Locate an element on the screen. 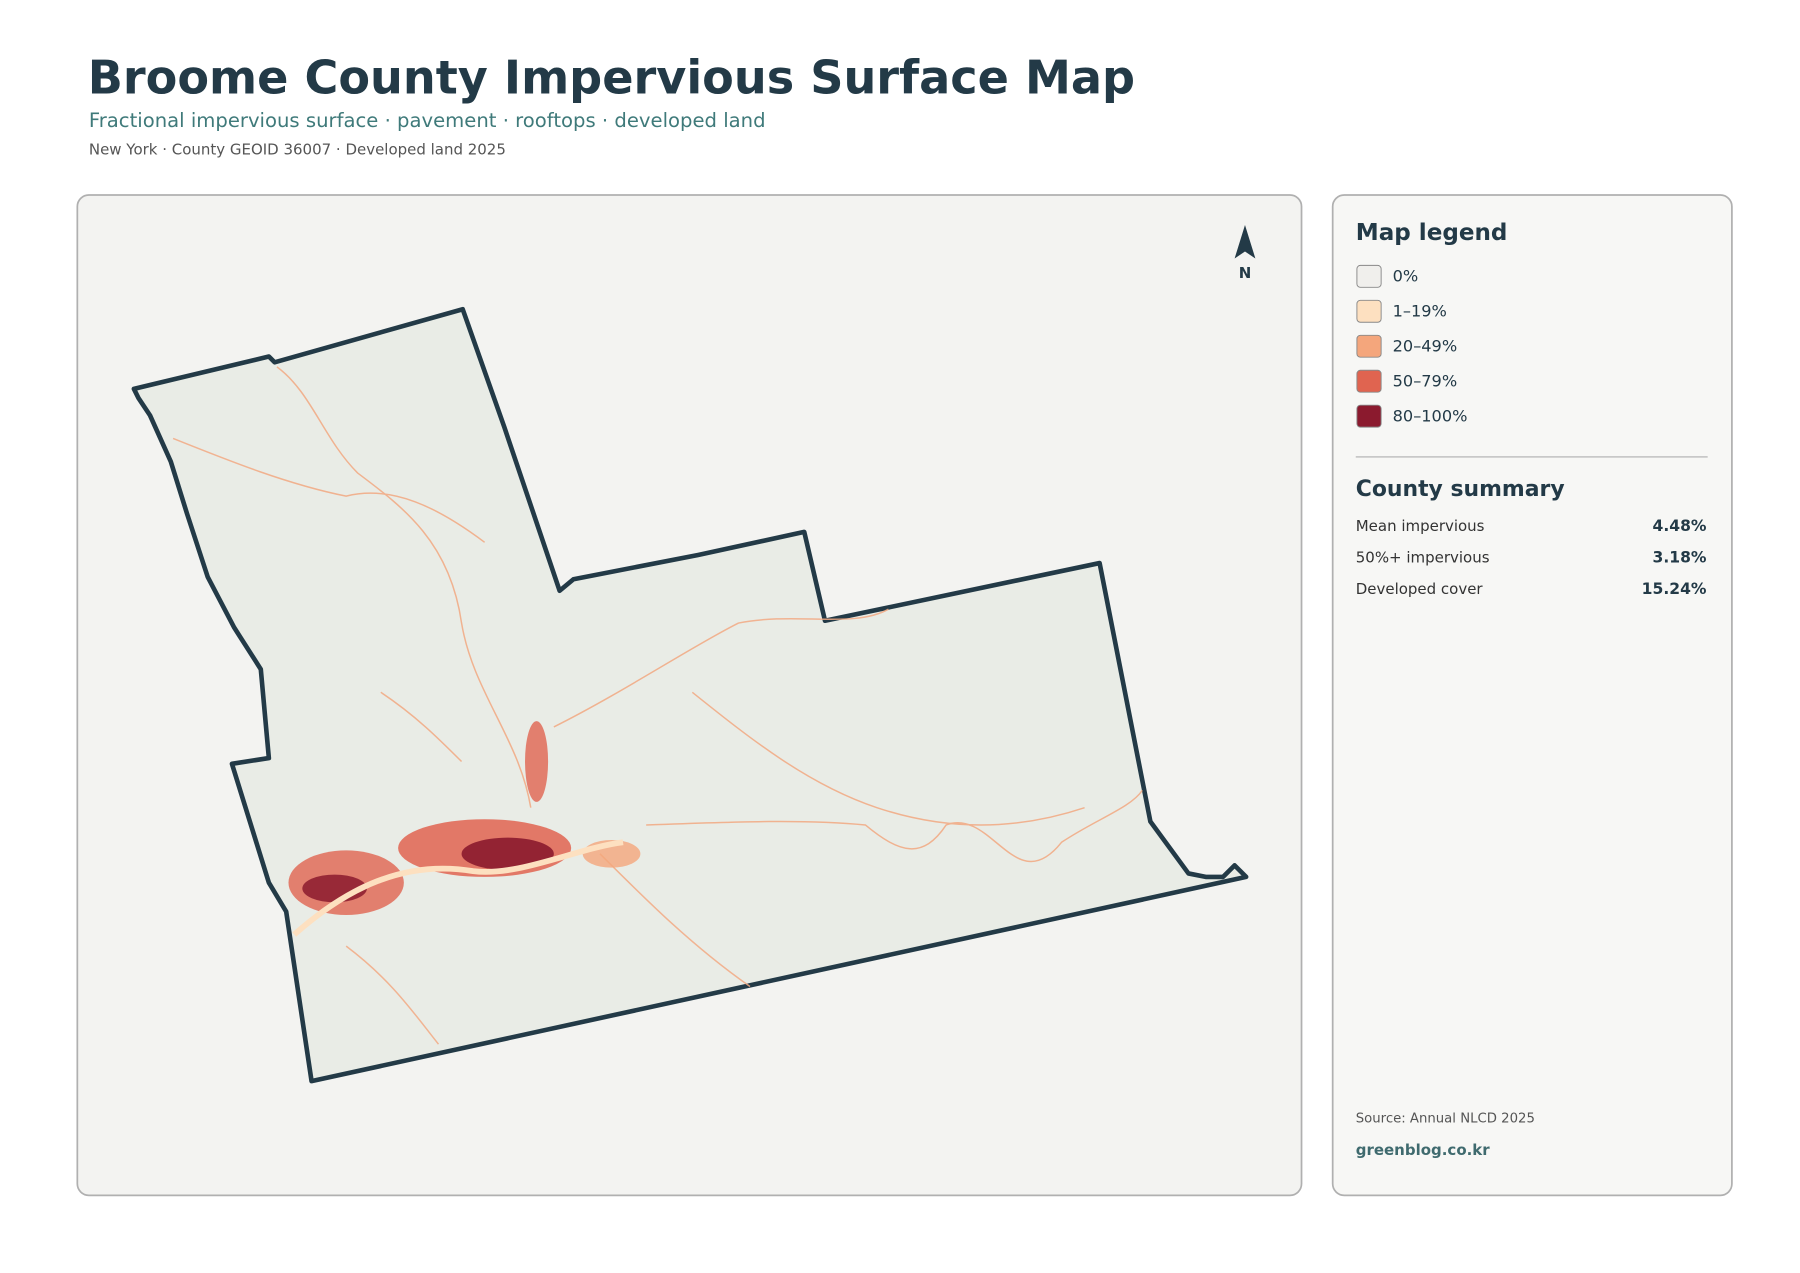  summary-value: 15.24% is located at coordinates (1674, 589).